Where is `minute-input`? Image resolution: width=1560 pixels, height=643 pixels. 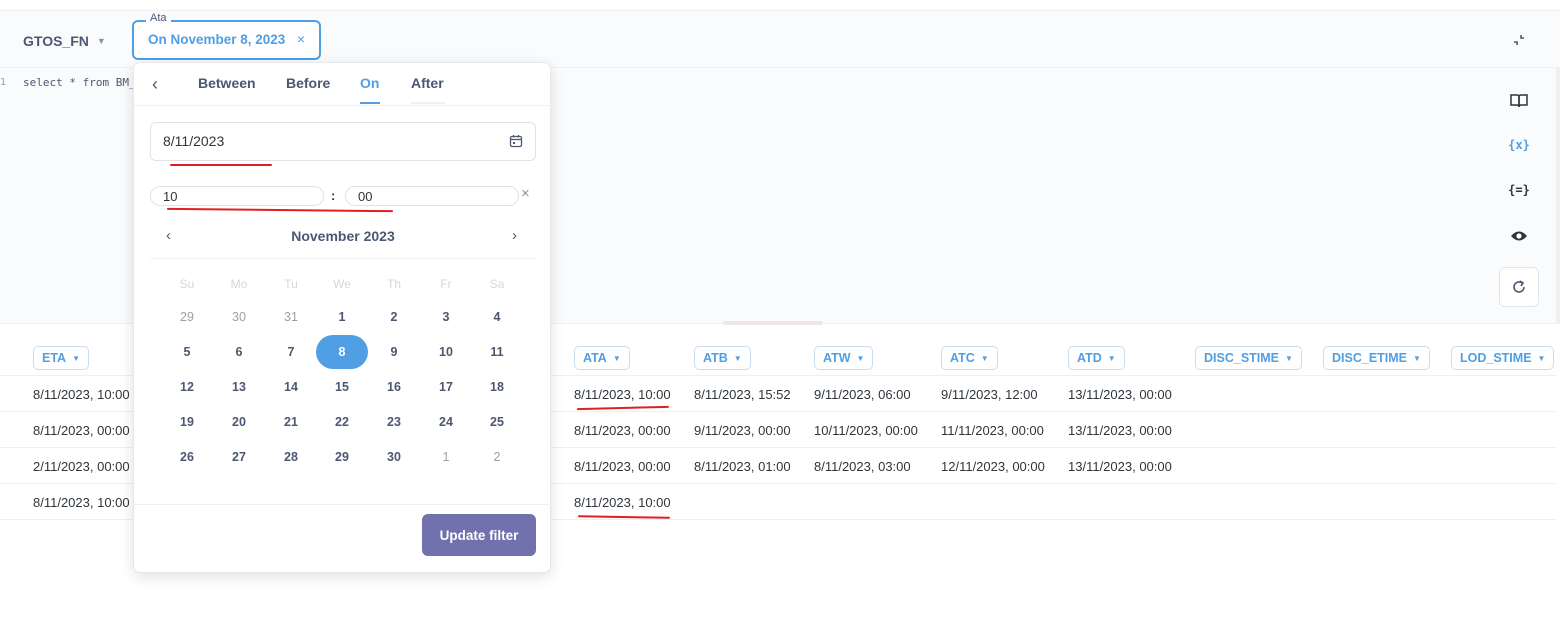
minute-input is located at coordinates (432, 196).